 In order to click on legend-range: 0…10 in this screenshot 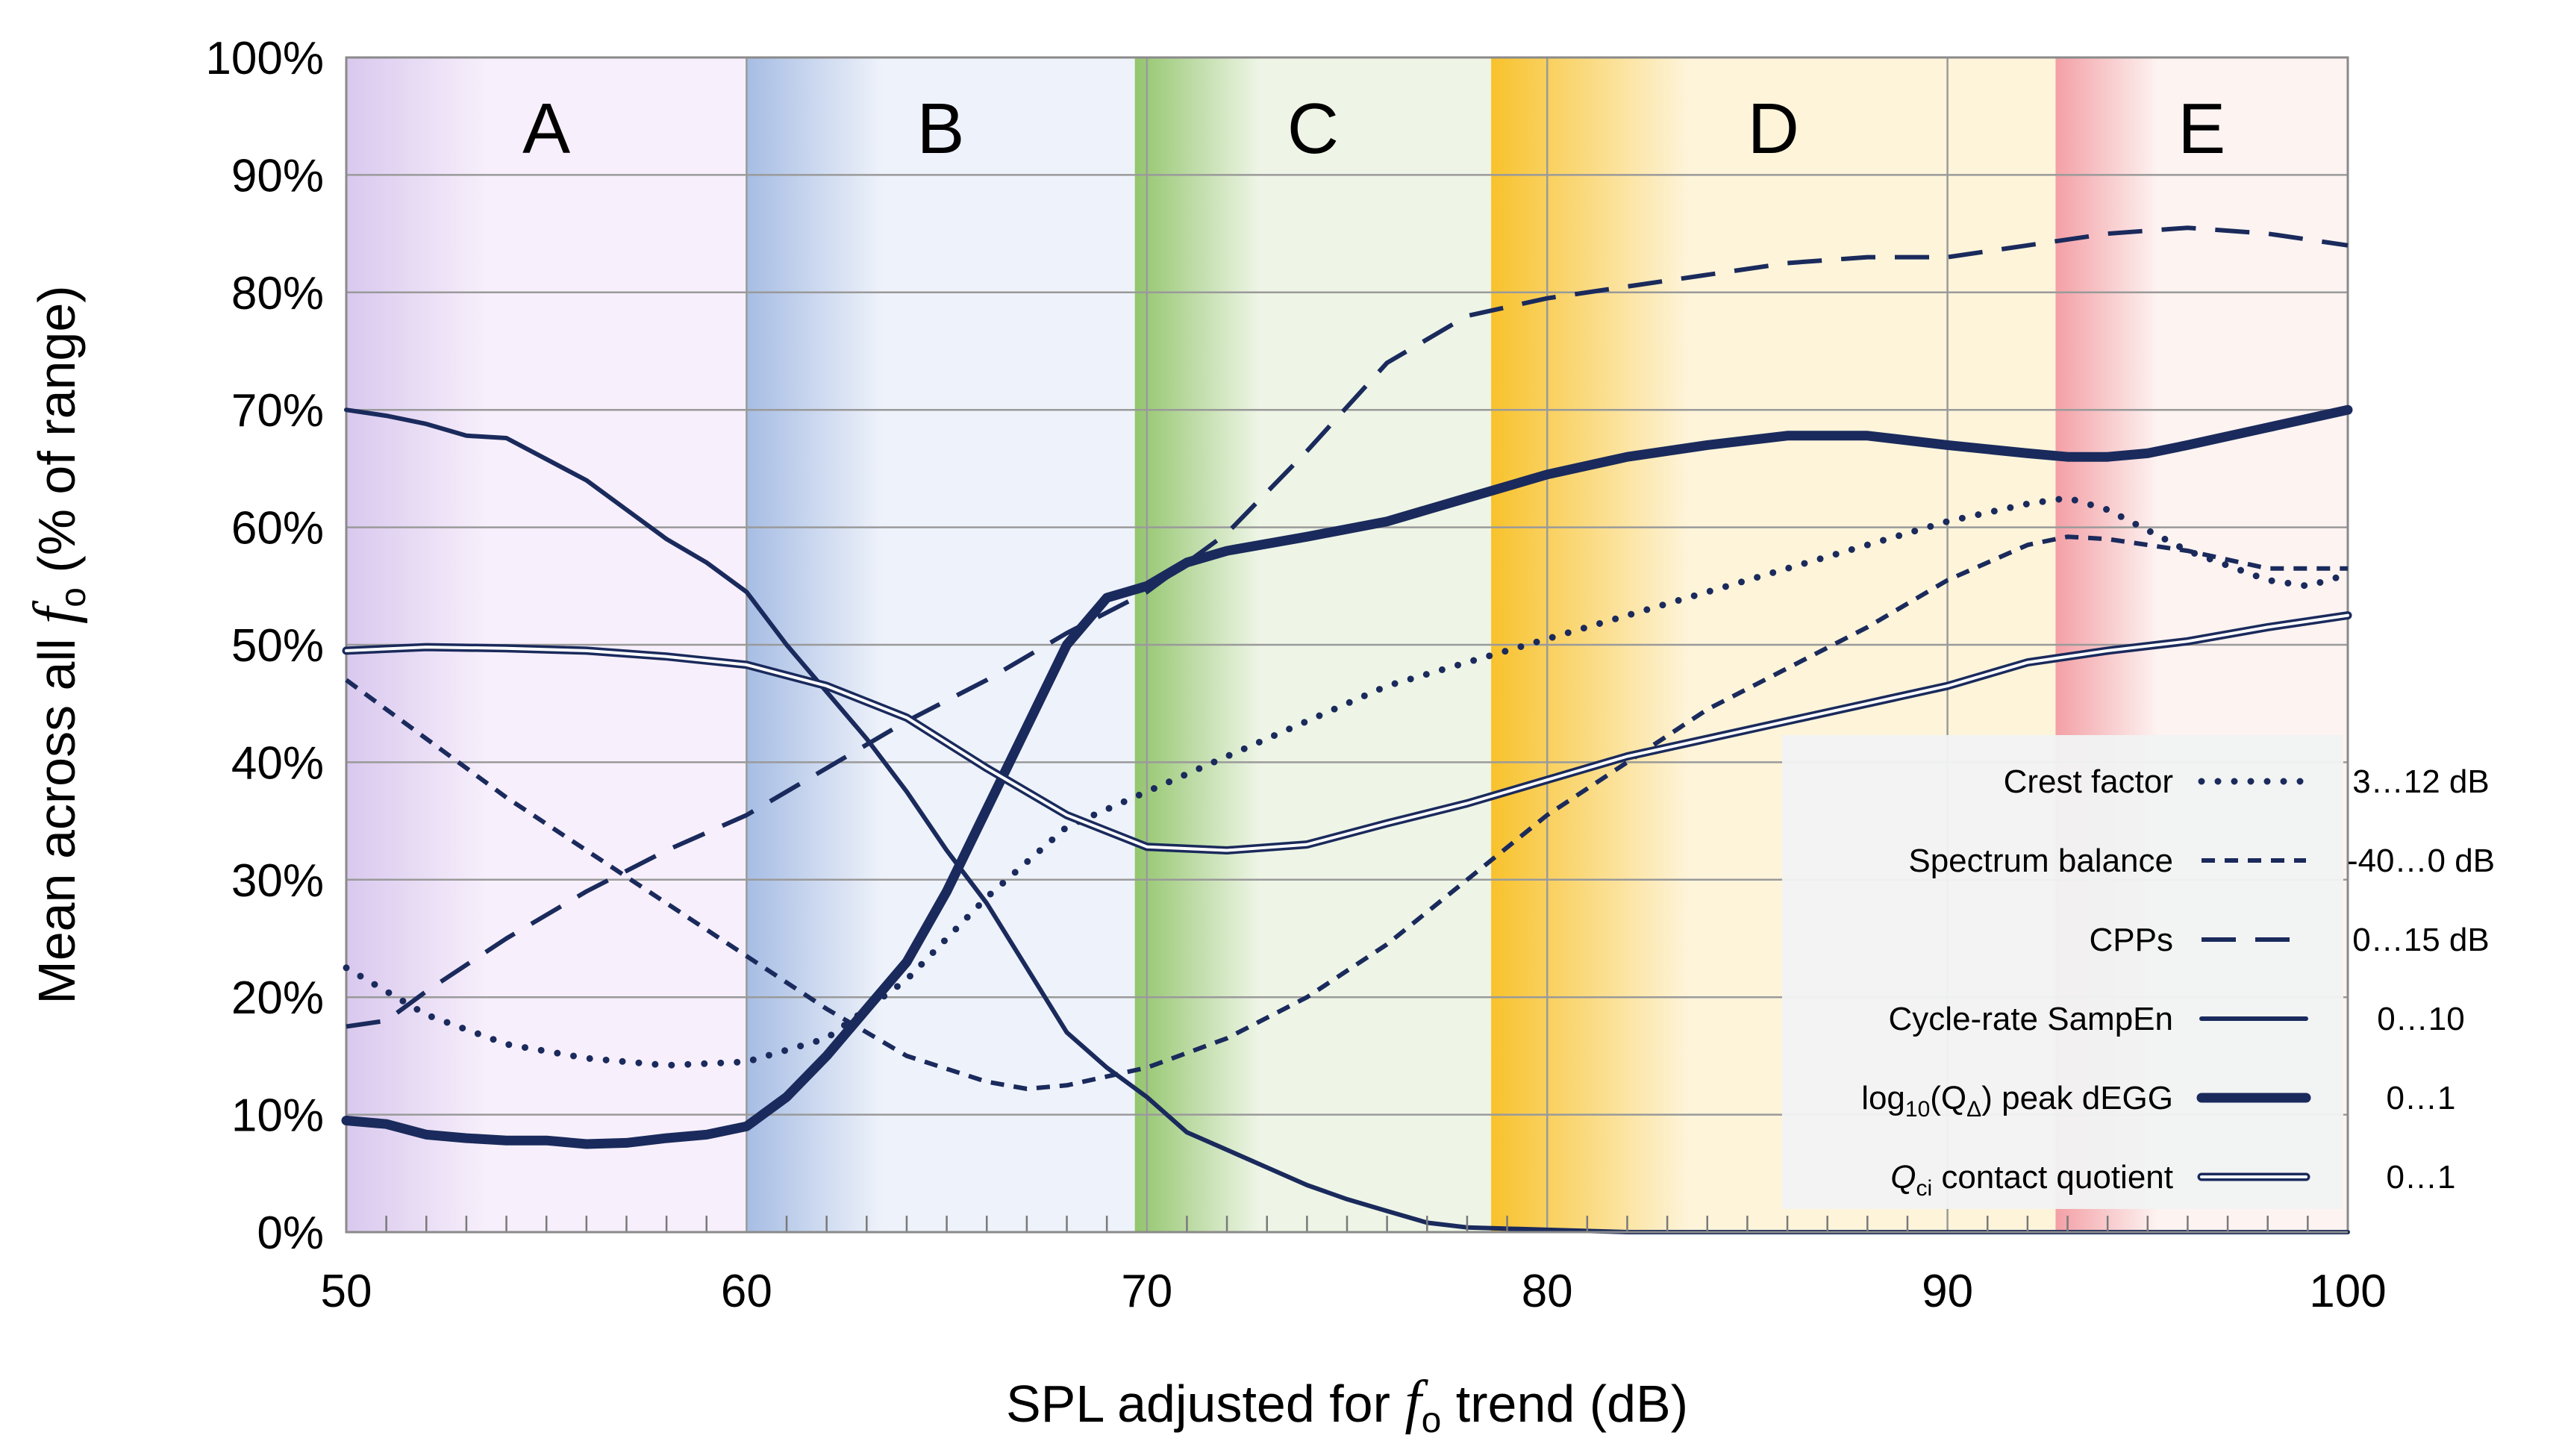, I will do `click(2420, 1019)`.